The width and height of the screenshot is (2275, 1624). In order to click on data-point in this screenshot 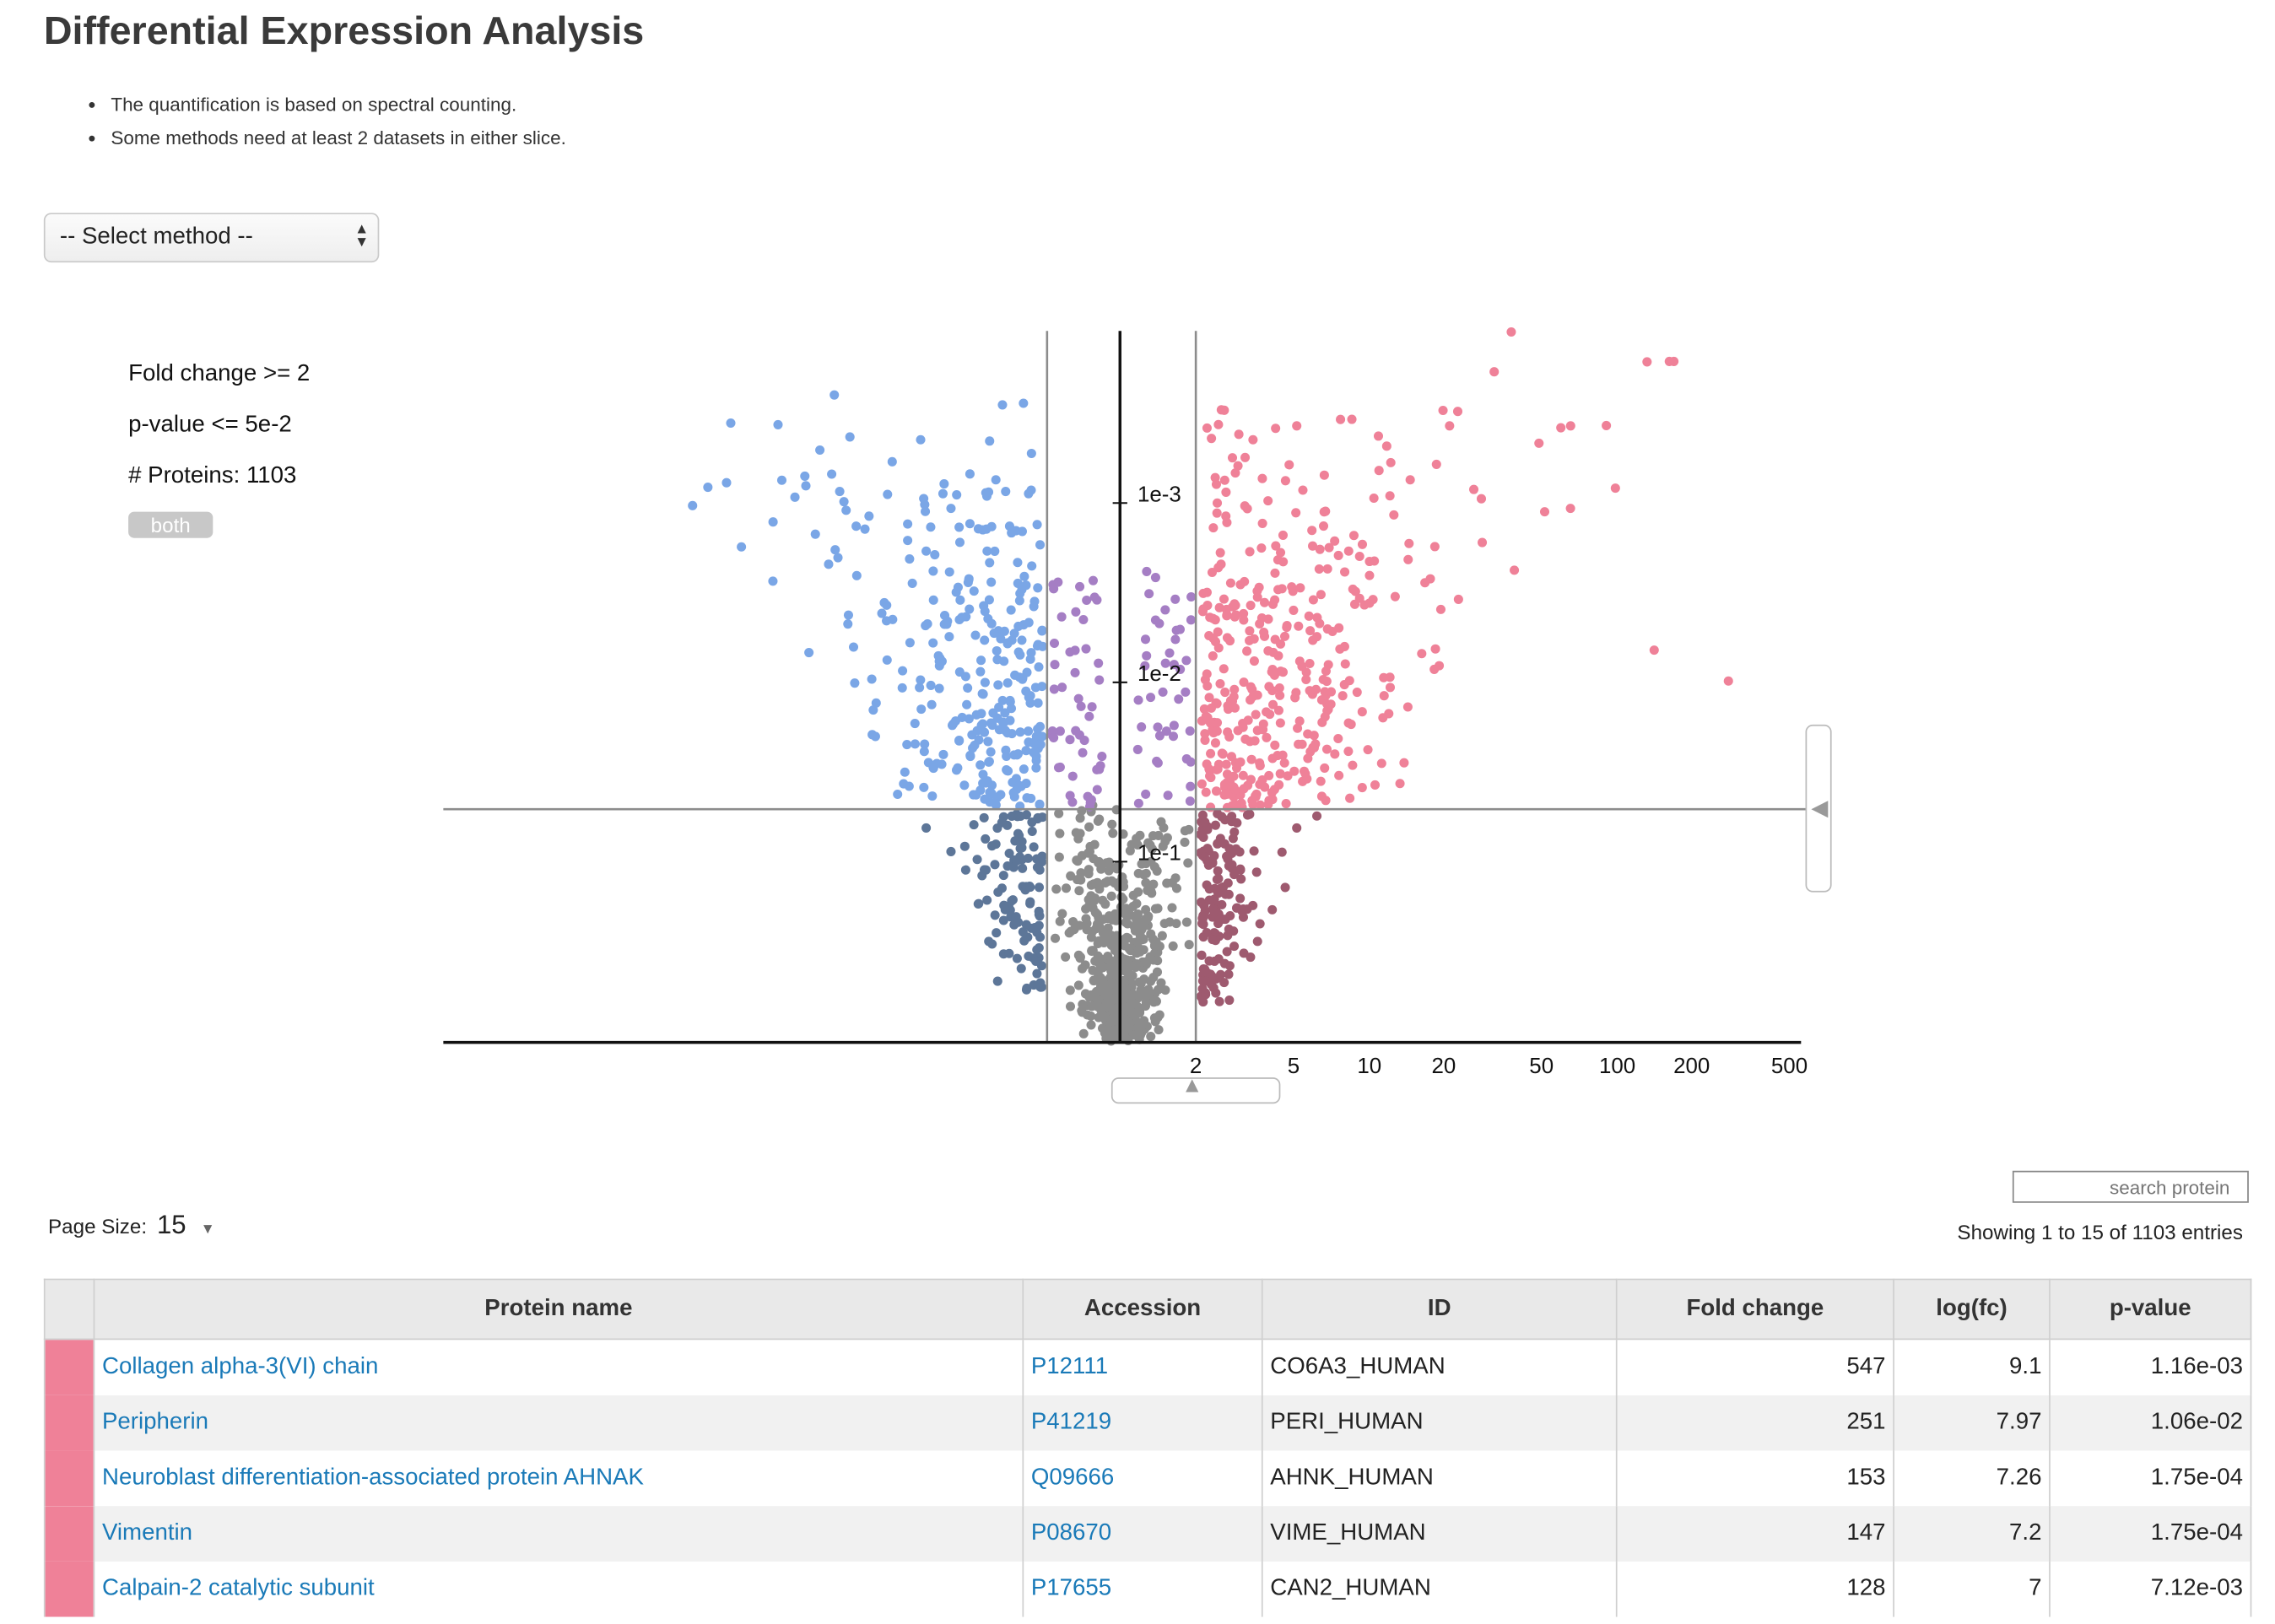, I will do `click(1410, 480)`.